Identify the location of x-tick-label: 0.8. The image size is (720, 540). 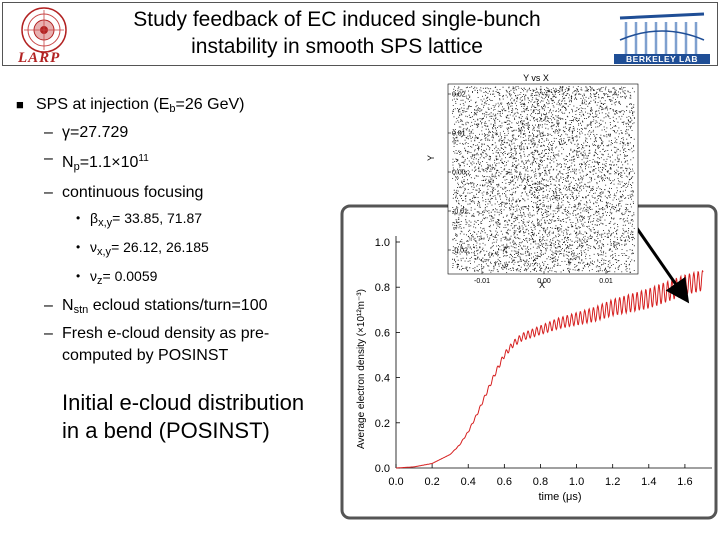
(540, 482).